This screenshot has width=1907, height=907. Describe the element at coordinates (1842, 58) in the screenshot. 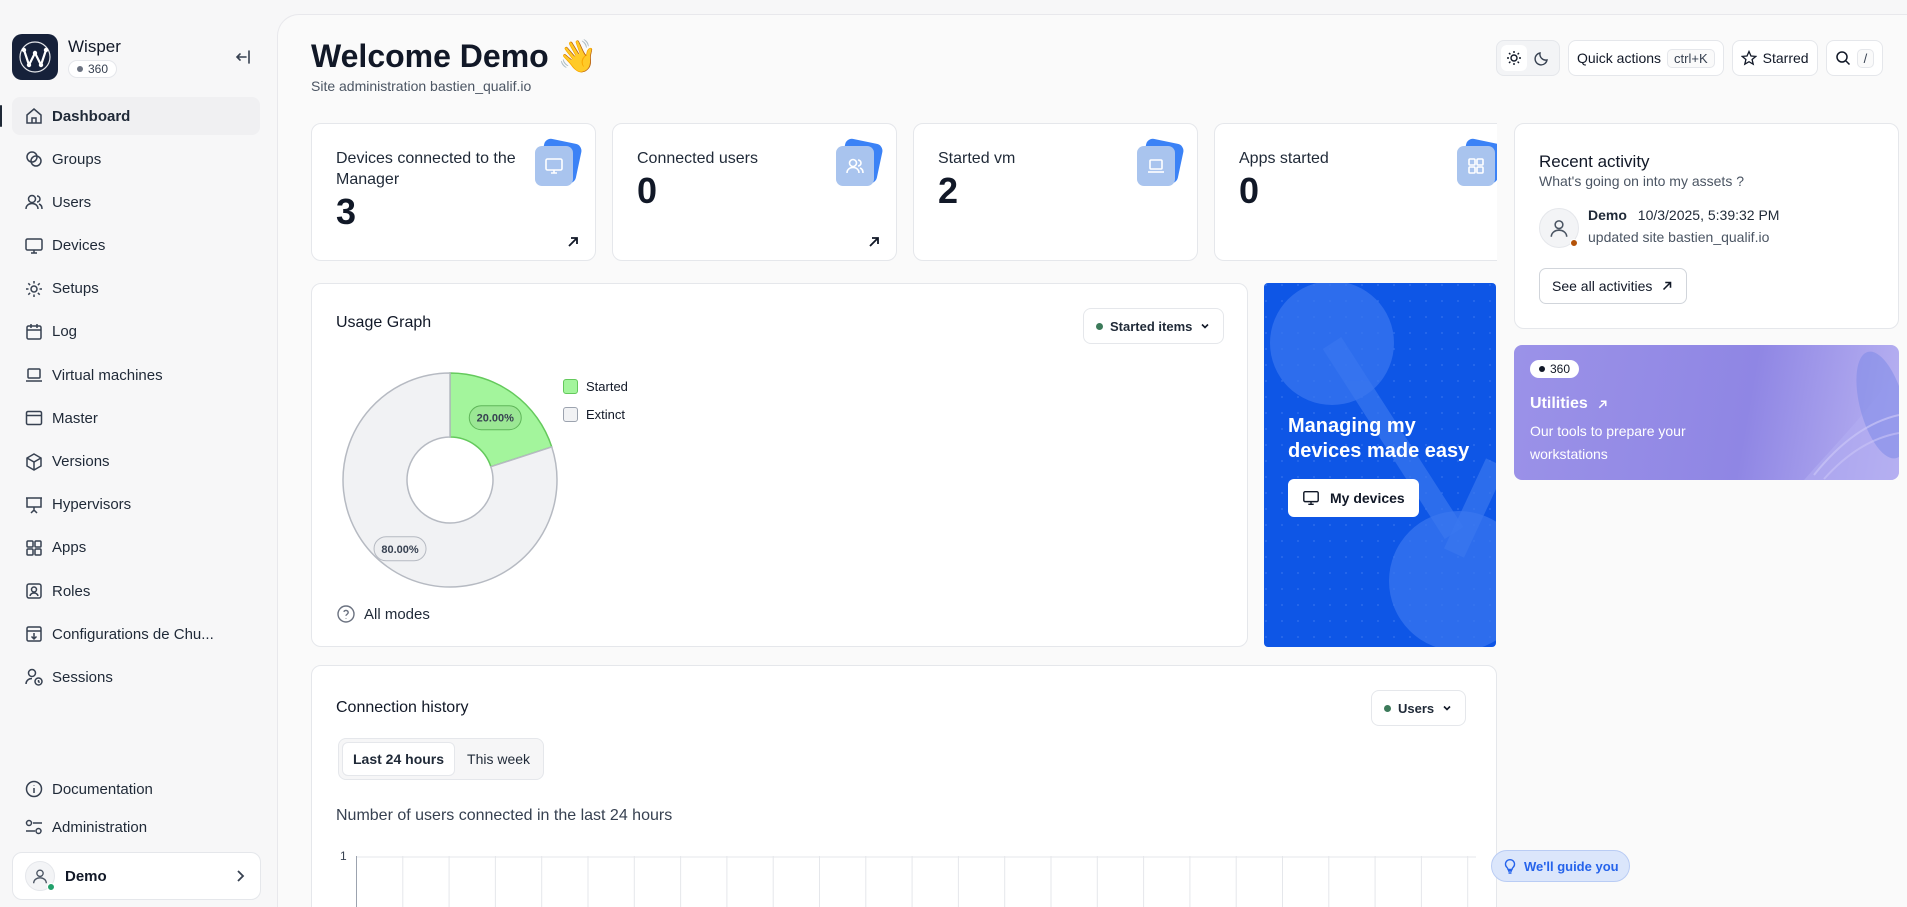

I see `search-icon` at that location.